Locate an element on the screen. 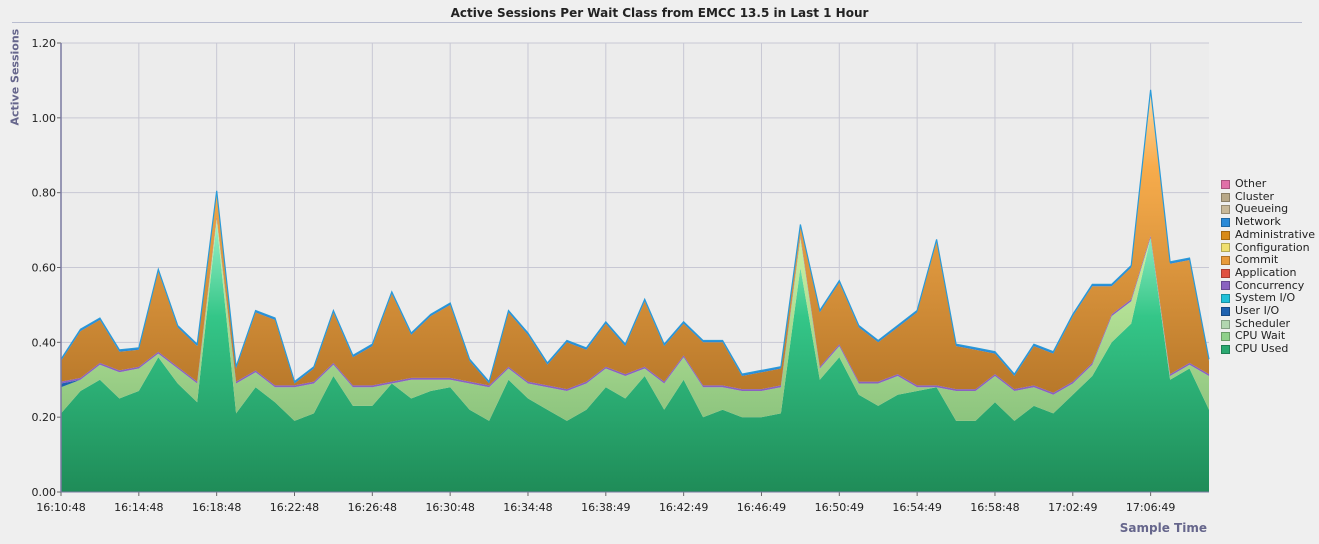 The image size is (1319, 544). legend-item-cpu-used: CPU Used is located at coordinates (1268, 349).